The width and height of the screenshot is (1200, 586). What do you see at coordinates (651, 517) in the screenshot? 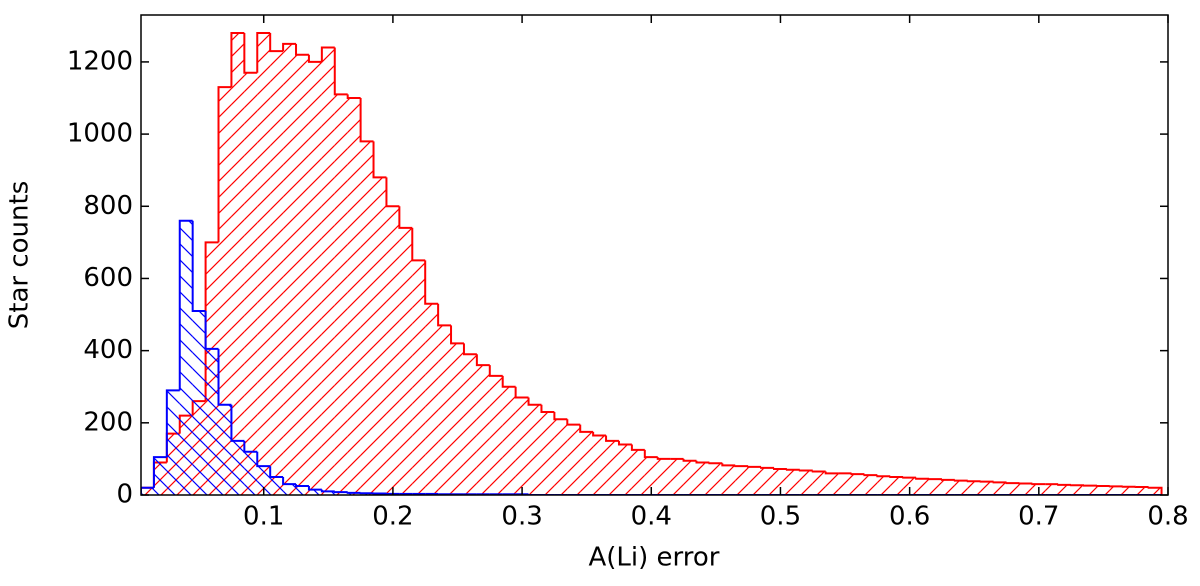
I see `x-tick-label: 0.4` at bounding box center [651, 517].